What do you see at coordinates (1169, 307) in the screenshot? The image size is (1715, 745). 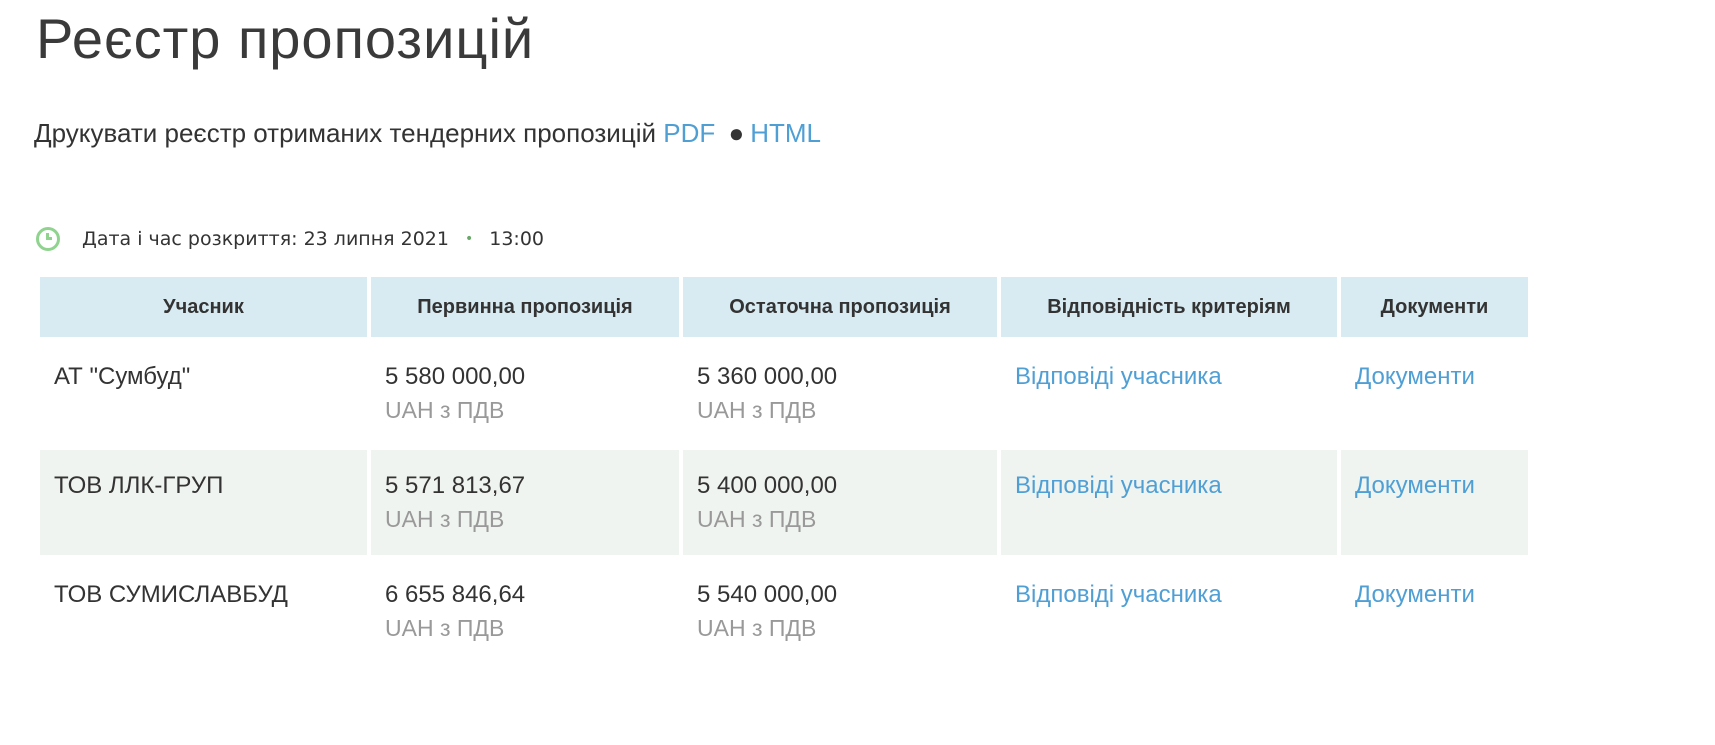 I see `header-criteria: Відповідність критеріям` at bounding box center [1169, 307].